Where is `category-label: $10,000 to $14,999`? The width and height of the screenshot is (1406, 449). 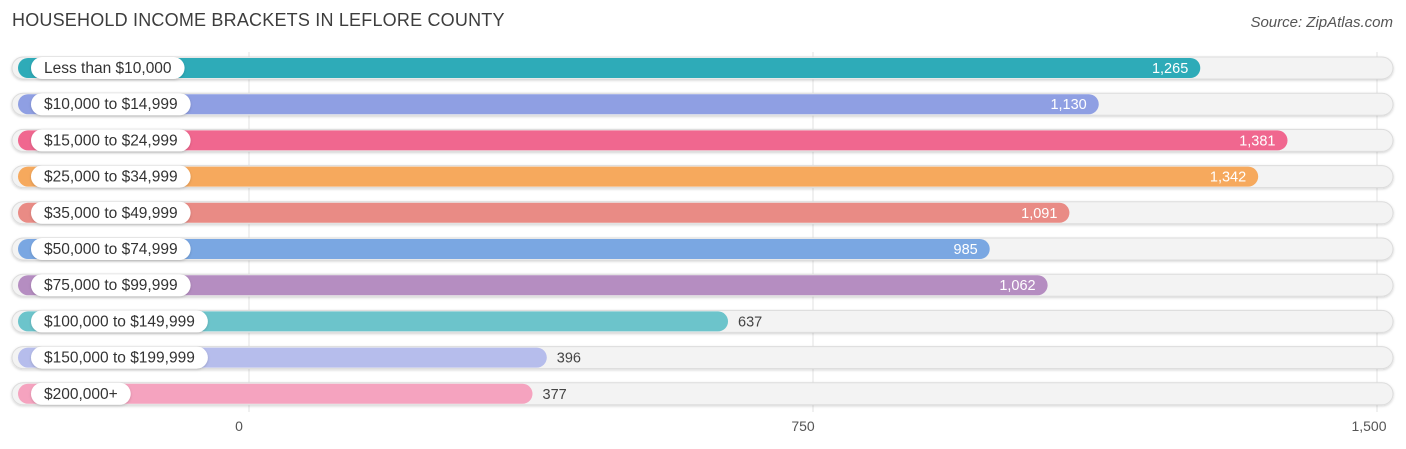 category-label: $10,000 to $14,999 is located at coordinates (111, 104).